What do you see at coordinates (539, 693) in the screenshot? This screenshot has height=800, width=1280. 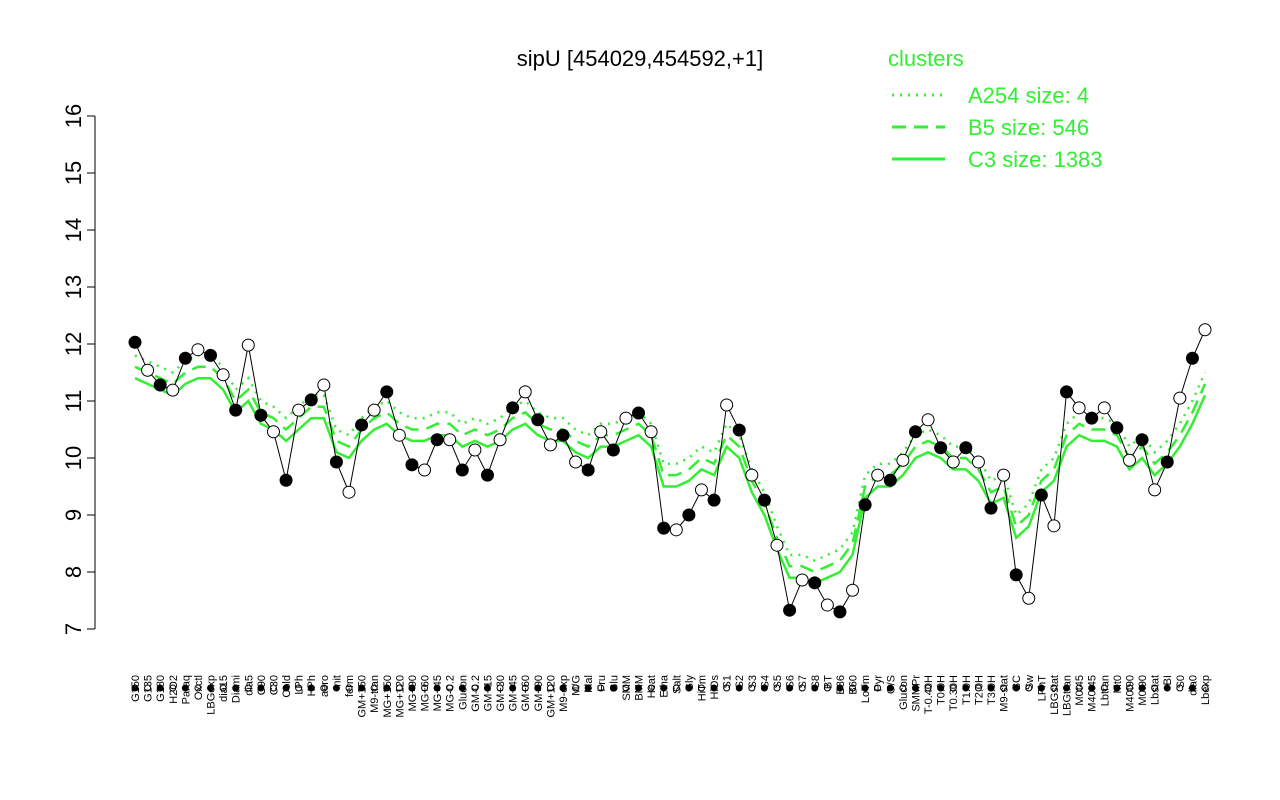 I see `x-tick-label: GM+90` at bounding box center [539, 693].